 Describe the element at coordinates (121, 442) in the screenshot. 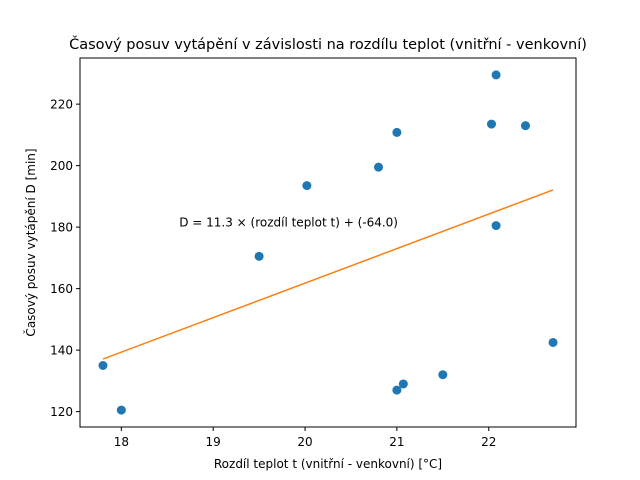

I see `x-tick-label: 18` at that location.